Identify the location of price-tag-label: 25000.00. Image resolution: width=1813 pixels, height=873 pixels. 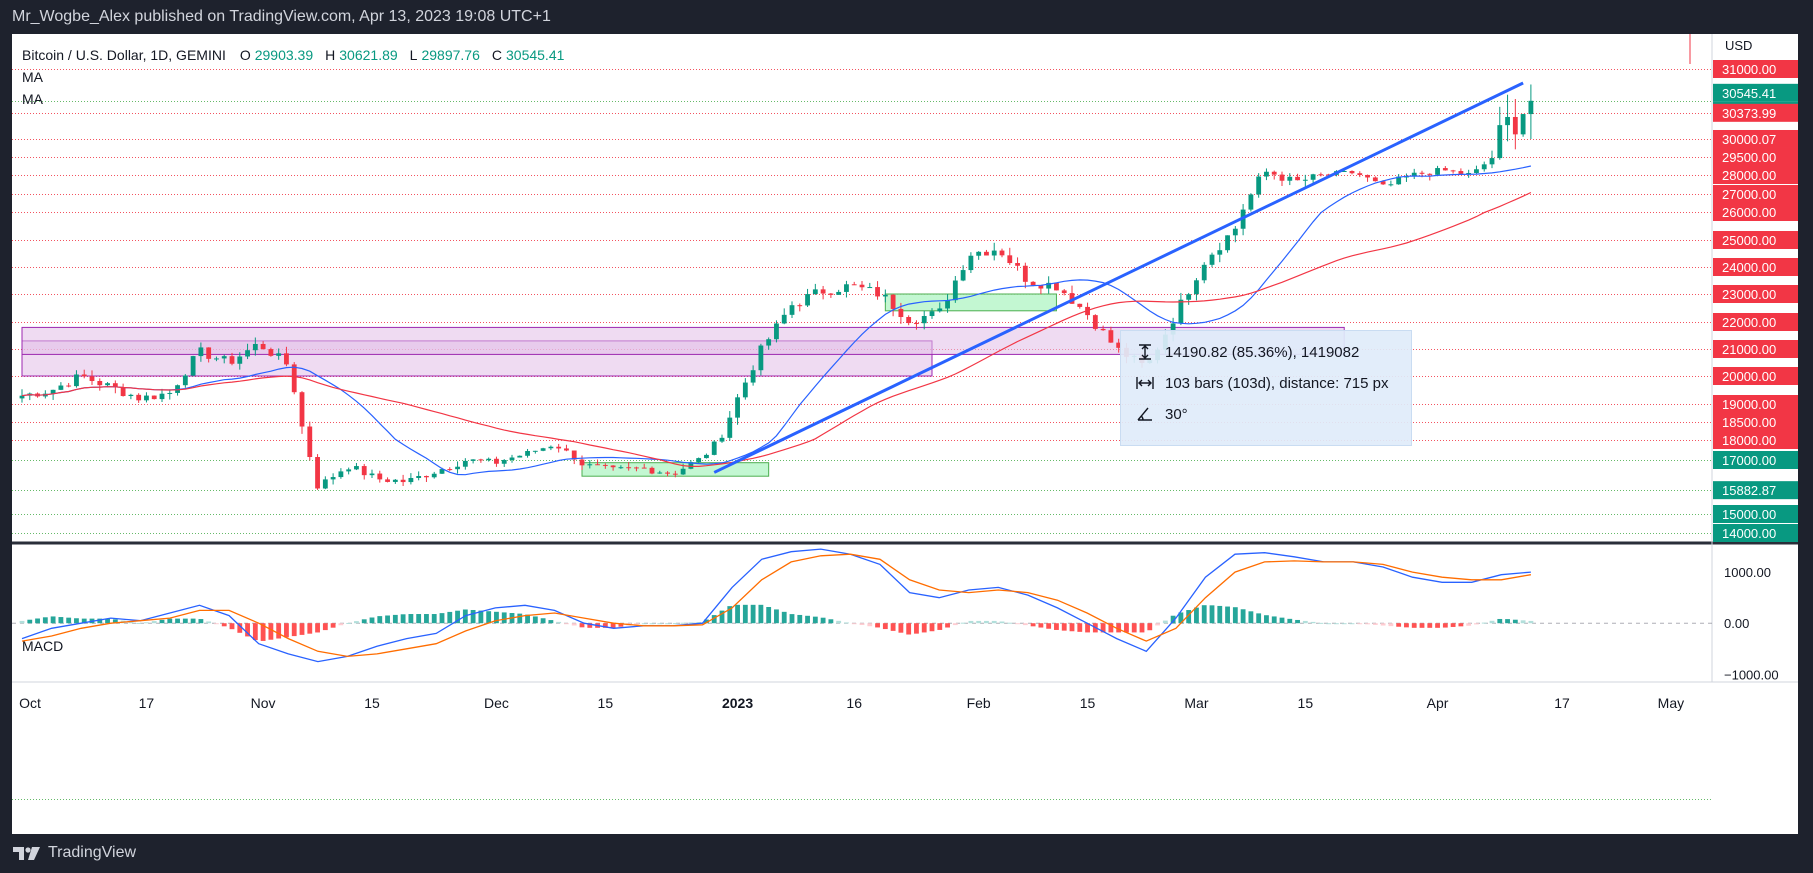
(1749, 240).